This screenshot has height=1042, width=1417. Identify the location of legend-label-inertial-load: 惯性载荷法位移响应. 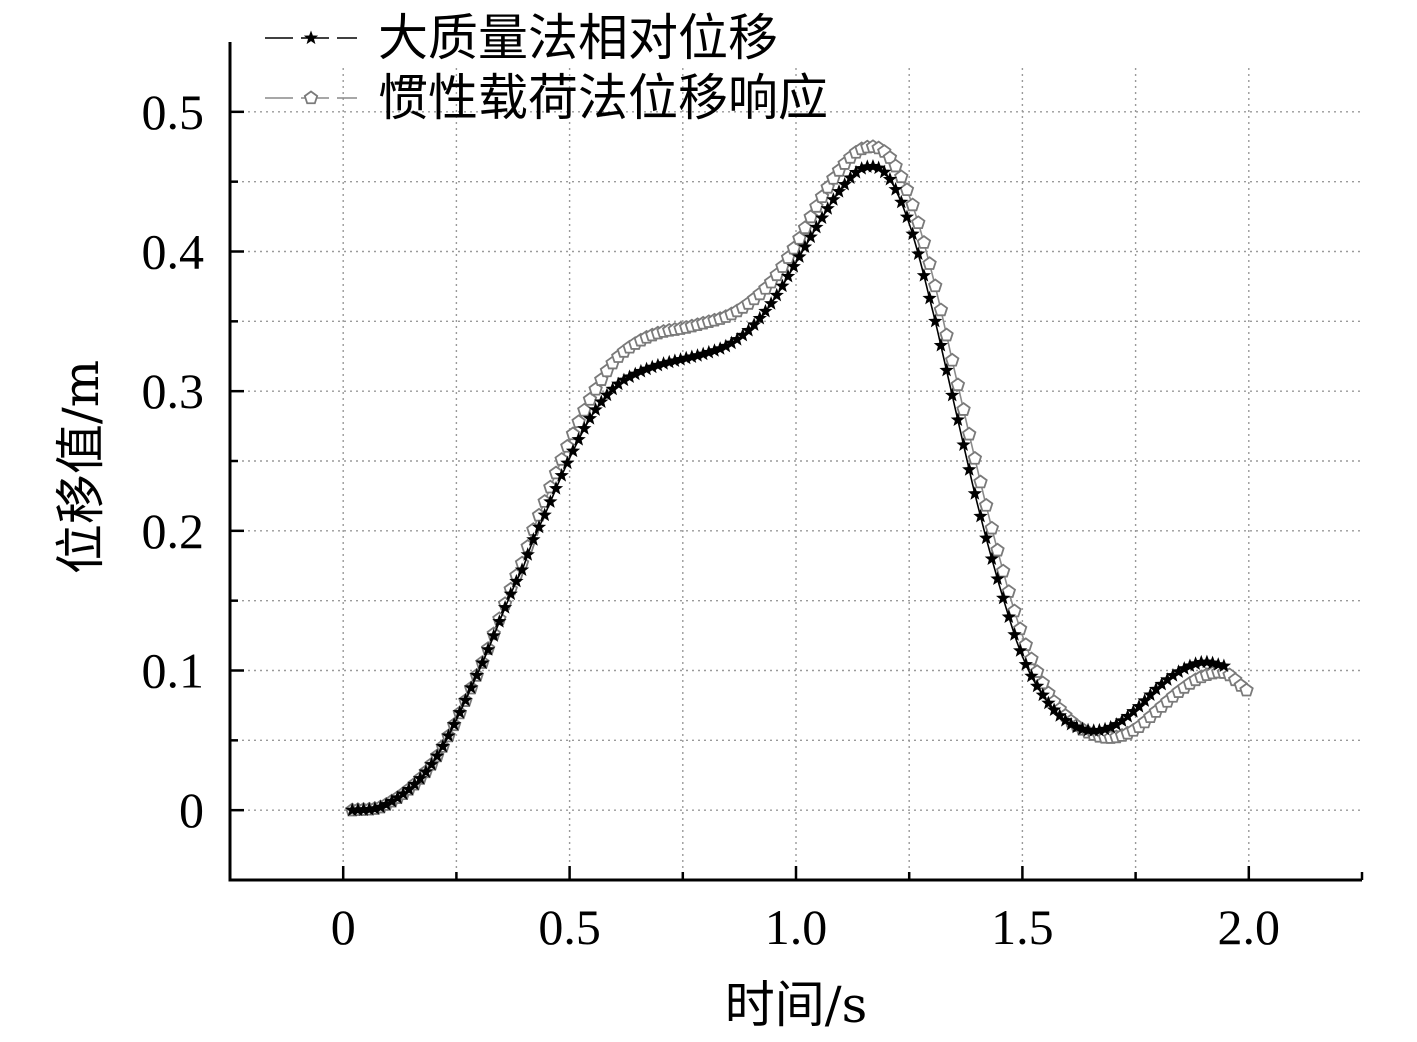
(603, 98).